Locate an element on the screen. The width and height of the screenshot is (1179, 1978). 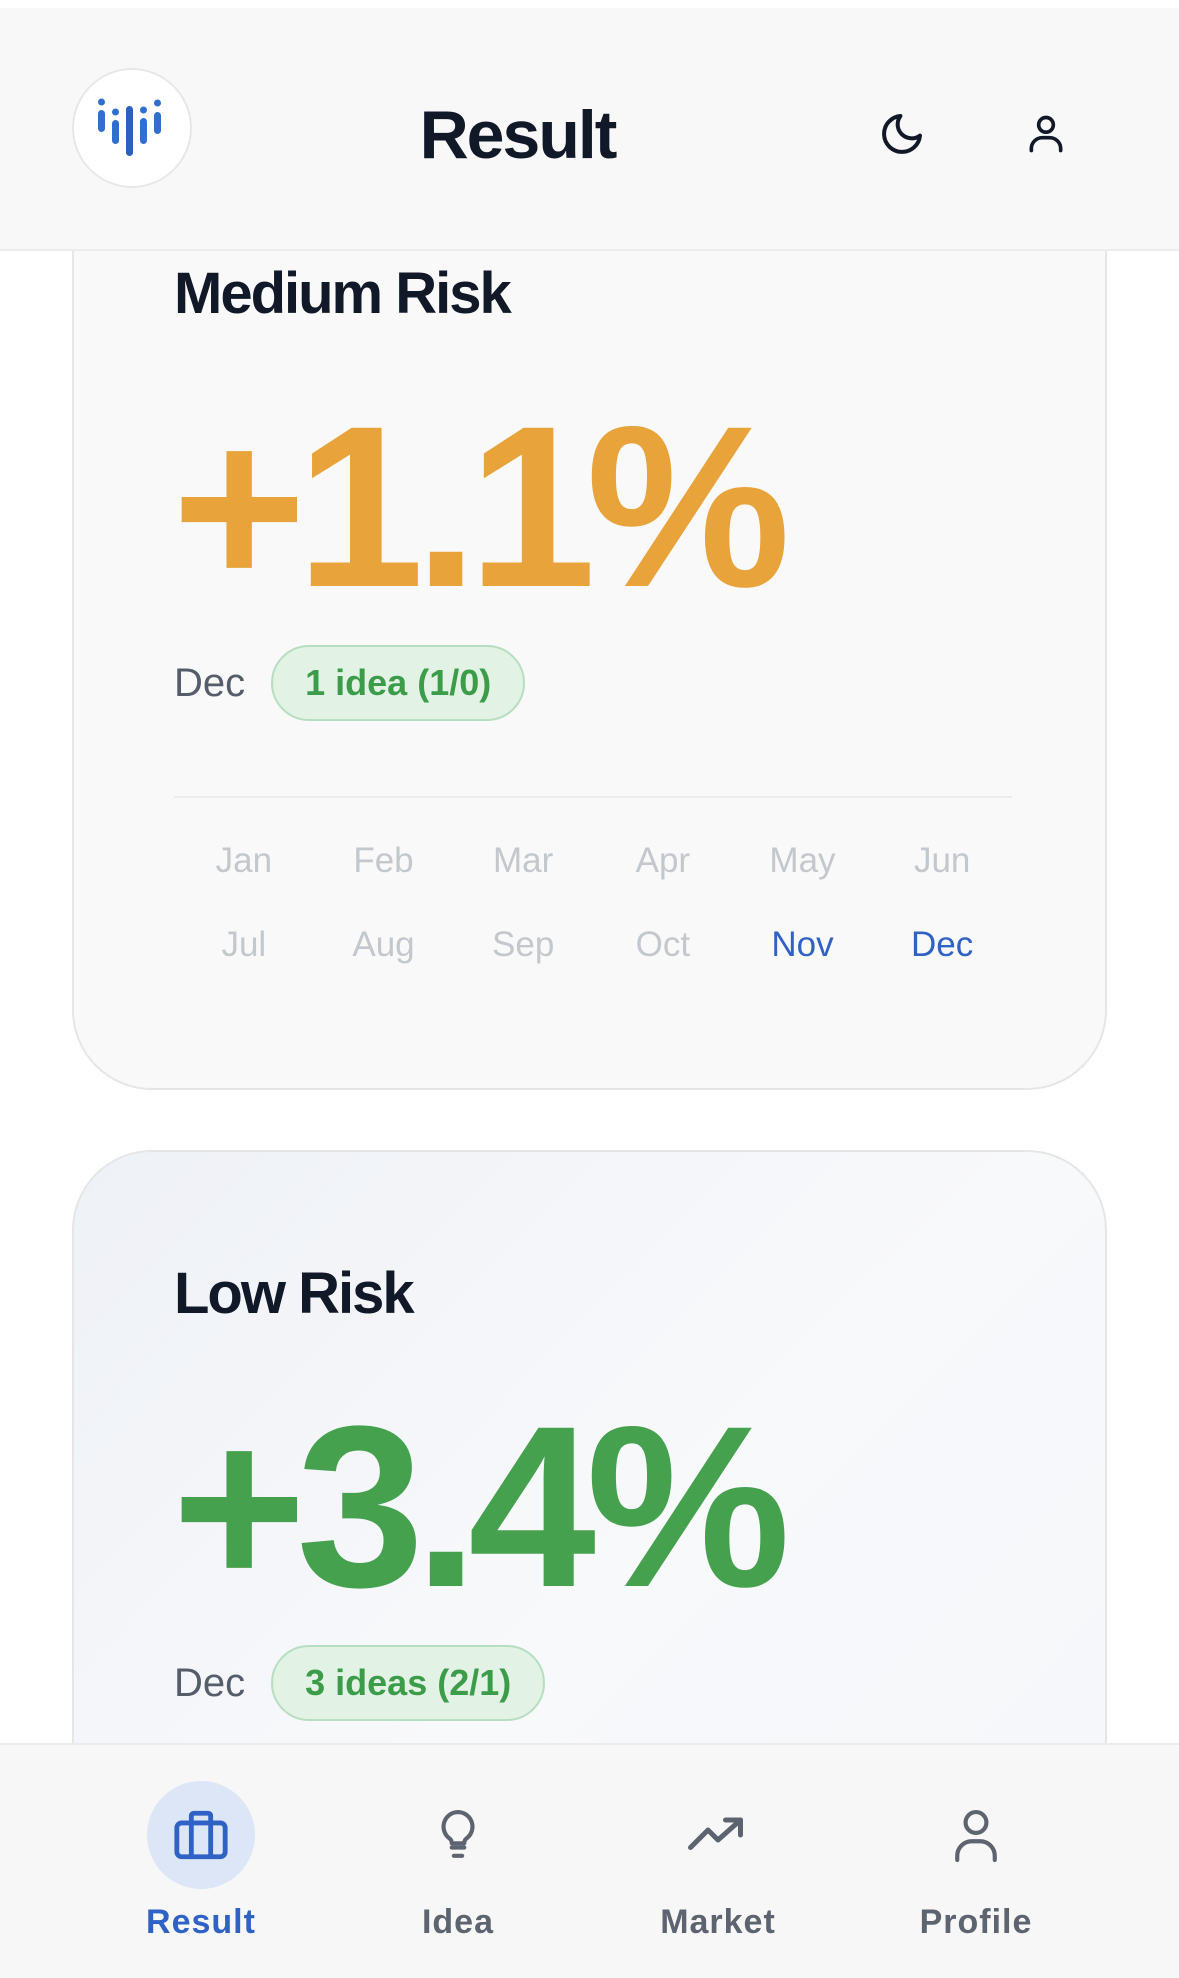
month-jul: Jul is located at coordinates (244, 944).